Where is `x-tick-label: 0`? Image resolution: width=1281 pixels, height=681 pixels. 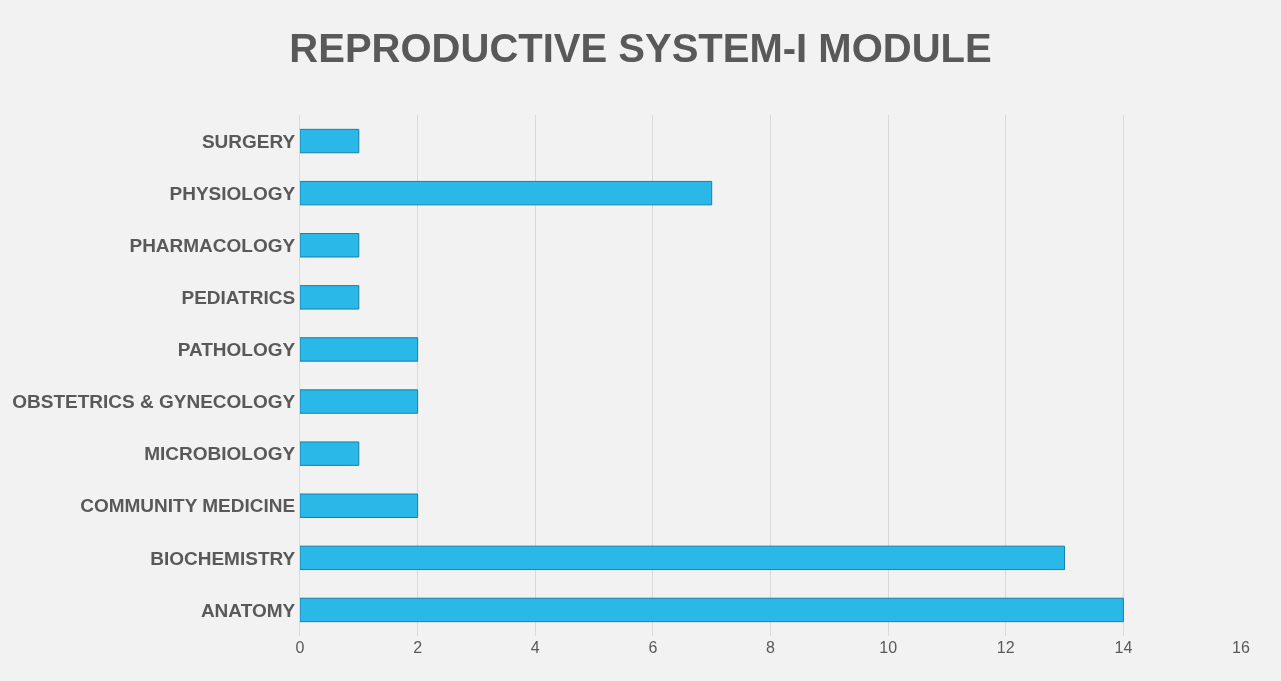
x-tick-label: 0 is located at coordinates (300, 647).